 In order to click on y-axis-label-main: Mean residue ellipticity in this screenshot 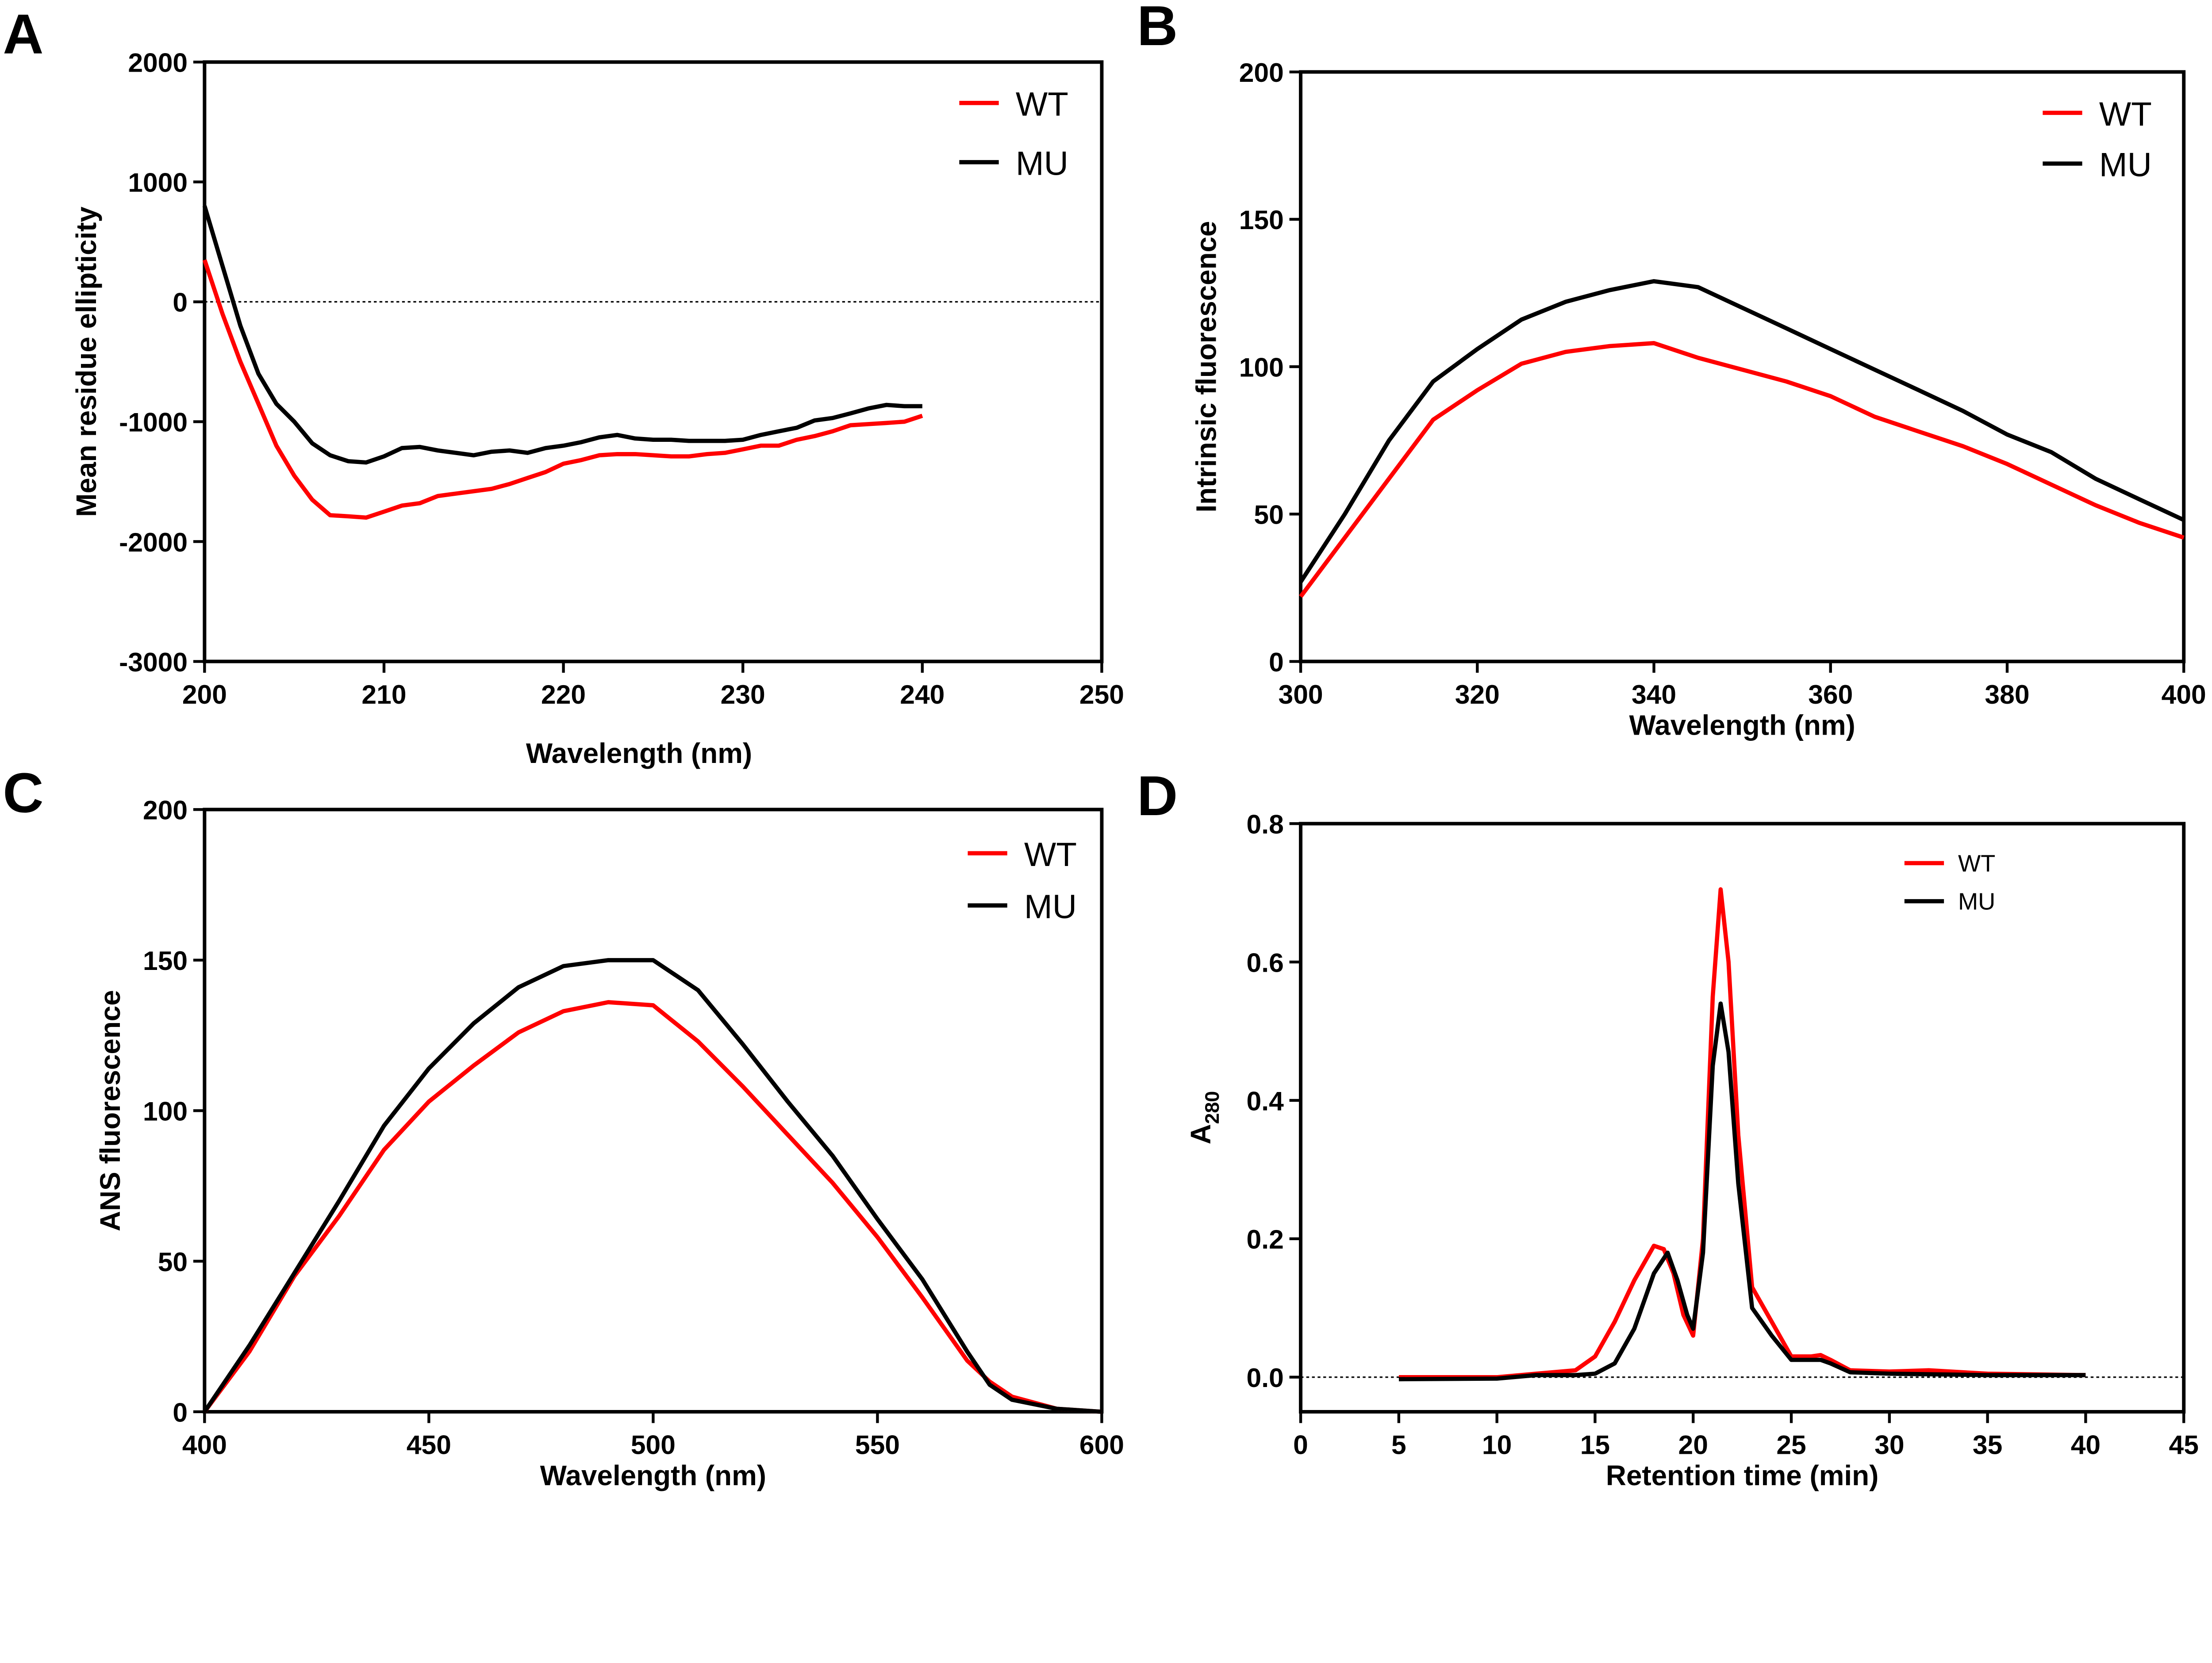, I will do `click(86, 362)`.